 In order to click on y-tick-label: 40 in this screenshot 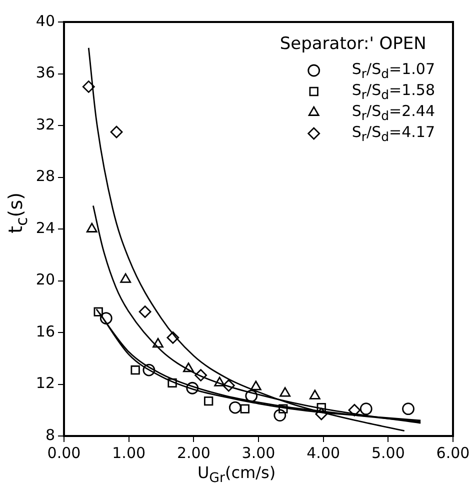, I will do `click(45, 21)`.